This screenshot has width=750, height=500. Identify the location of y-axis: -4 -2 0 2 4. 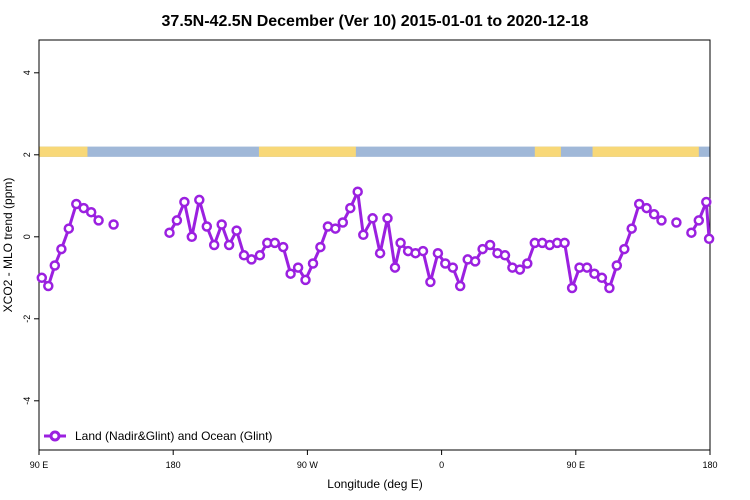
(30, 237).